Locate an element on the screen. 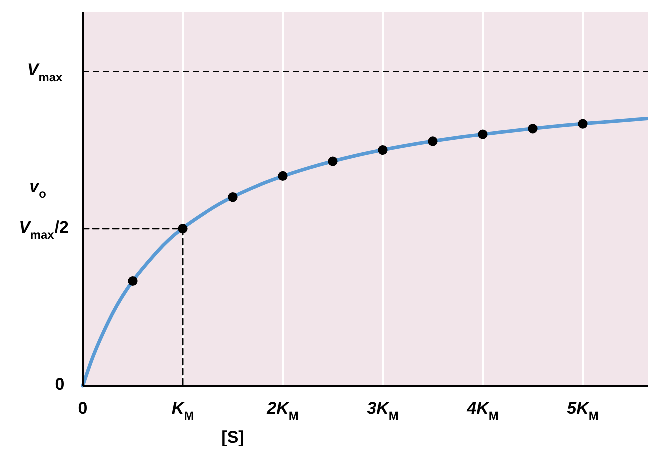  x-tick-label: 0 is located at coordinates (83, 408).